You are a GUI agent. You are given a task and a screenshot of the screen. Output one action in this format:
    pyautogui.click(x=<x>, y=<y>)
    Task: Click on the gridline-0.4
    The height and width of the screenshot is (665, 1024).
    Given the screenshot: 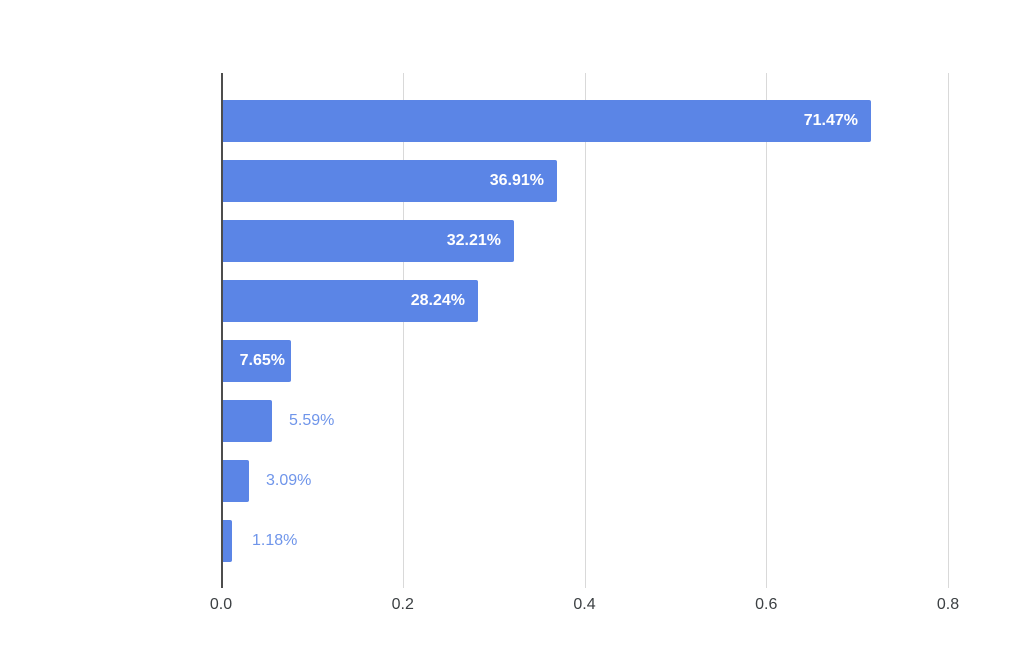 What is the action you would take?
    pyautogui.click(x=585, y=330)
    